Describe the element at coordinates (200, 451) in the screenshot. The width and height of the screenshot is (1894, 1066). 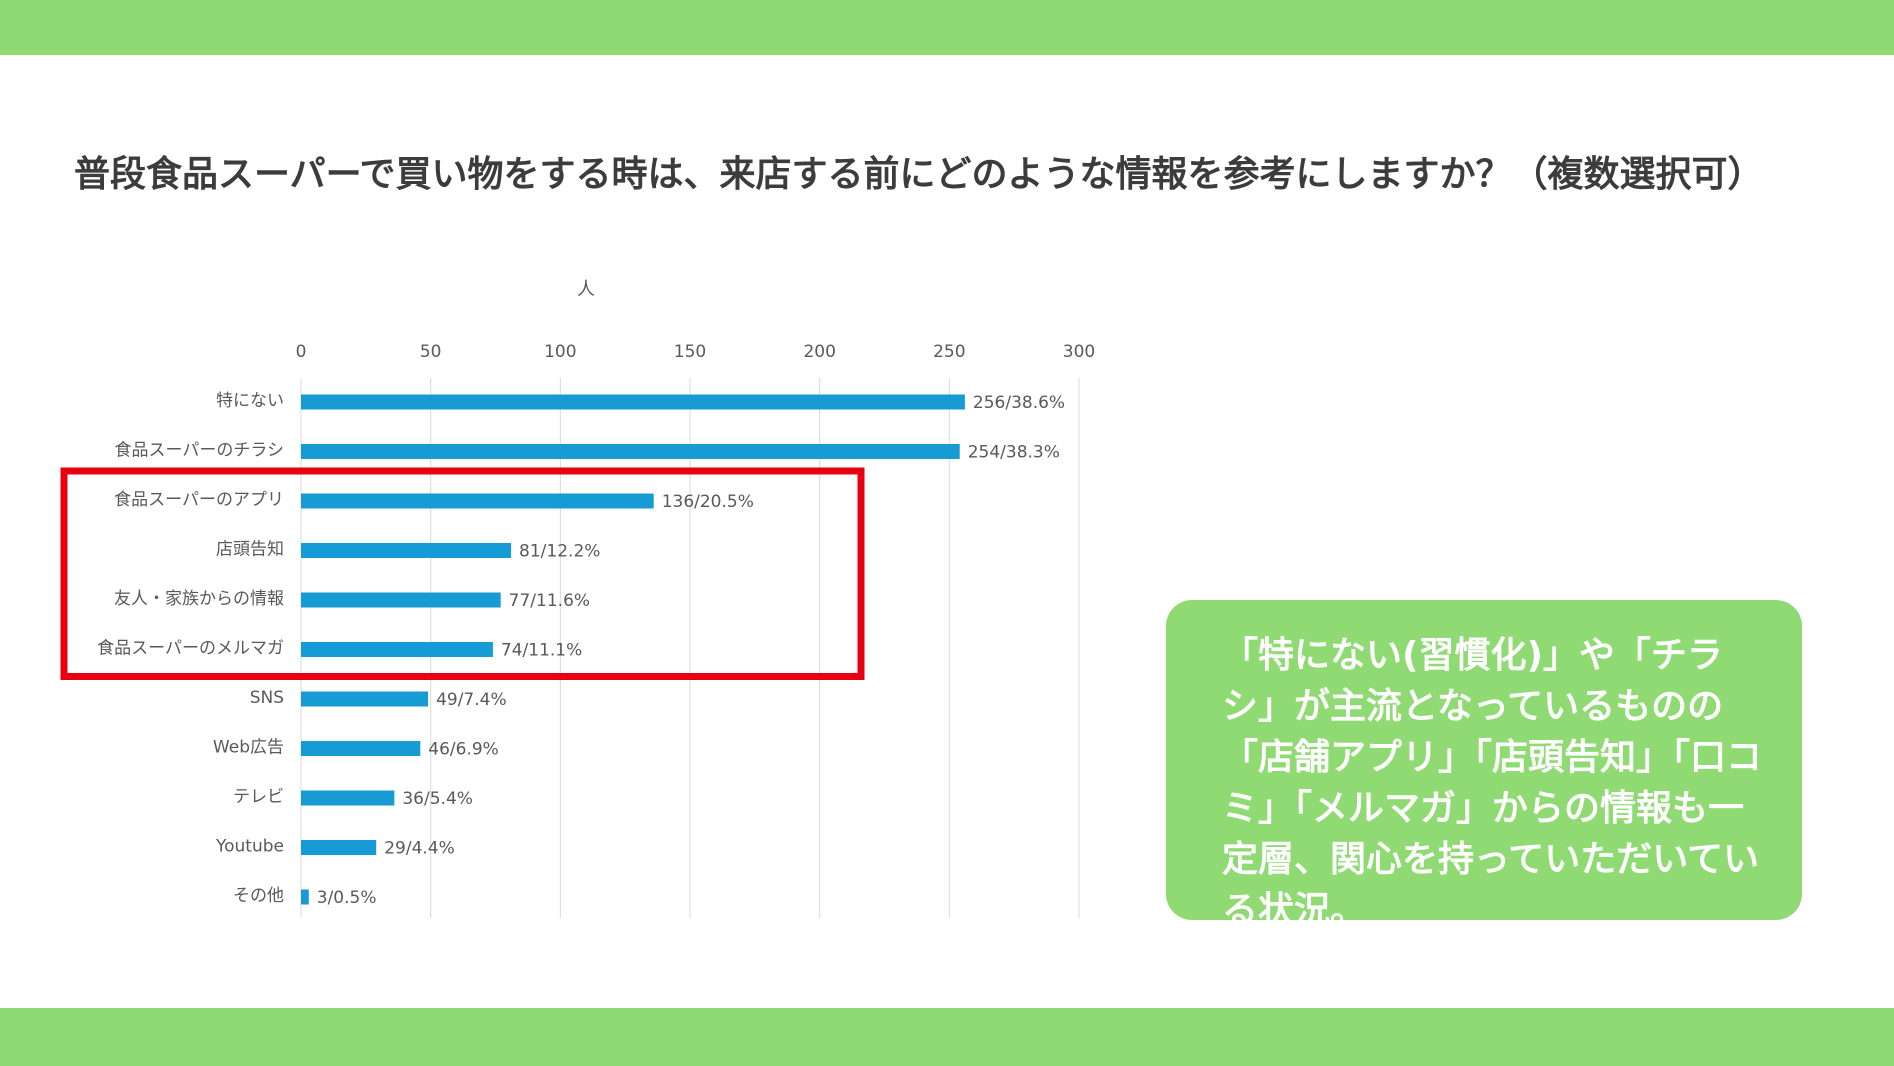
I see `category-label: 食品スーパーのチラシ` at that location.